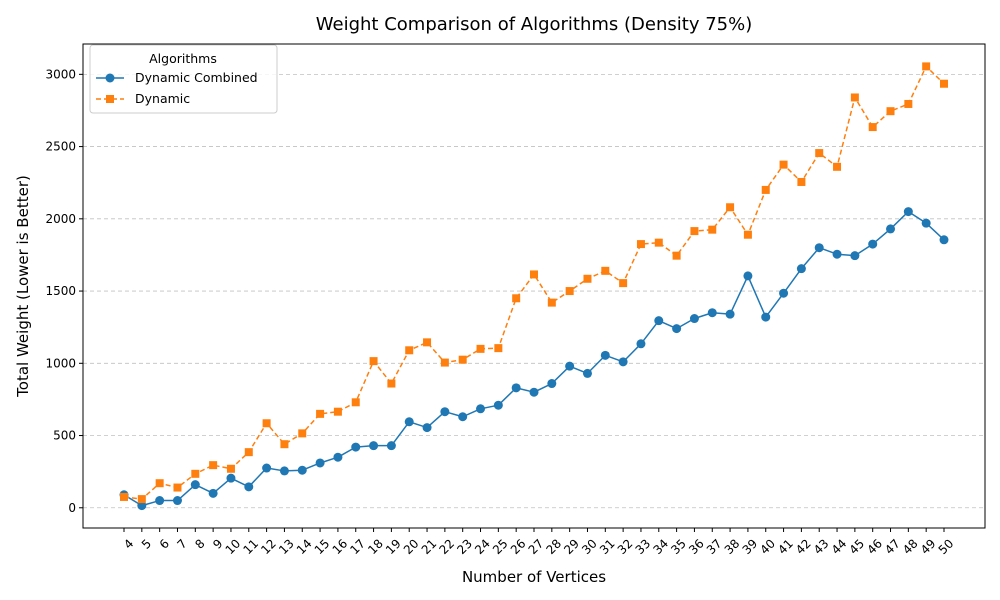 The image size is (1000, 600). What do you see at coordinates (110, 78) in the screenshot?
I see `legend-marker-dynamic-combined` at bounding box center [110, 78].